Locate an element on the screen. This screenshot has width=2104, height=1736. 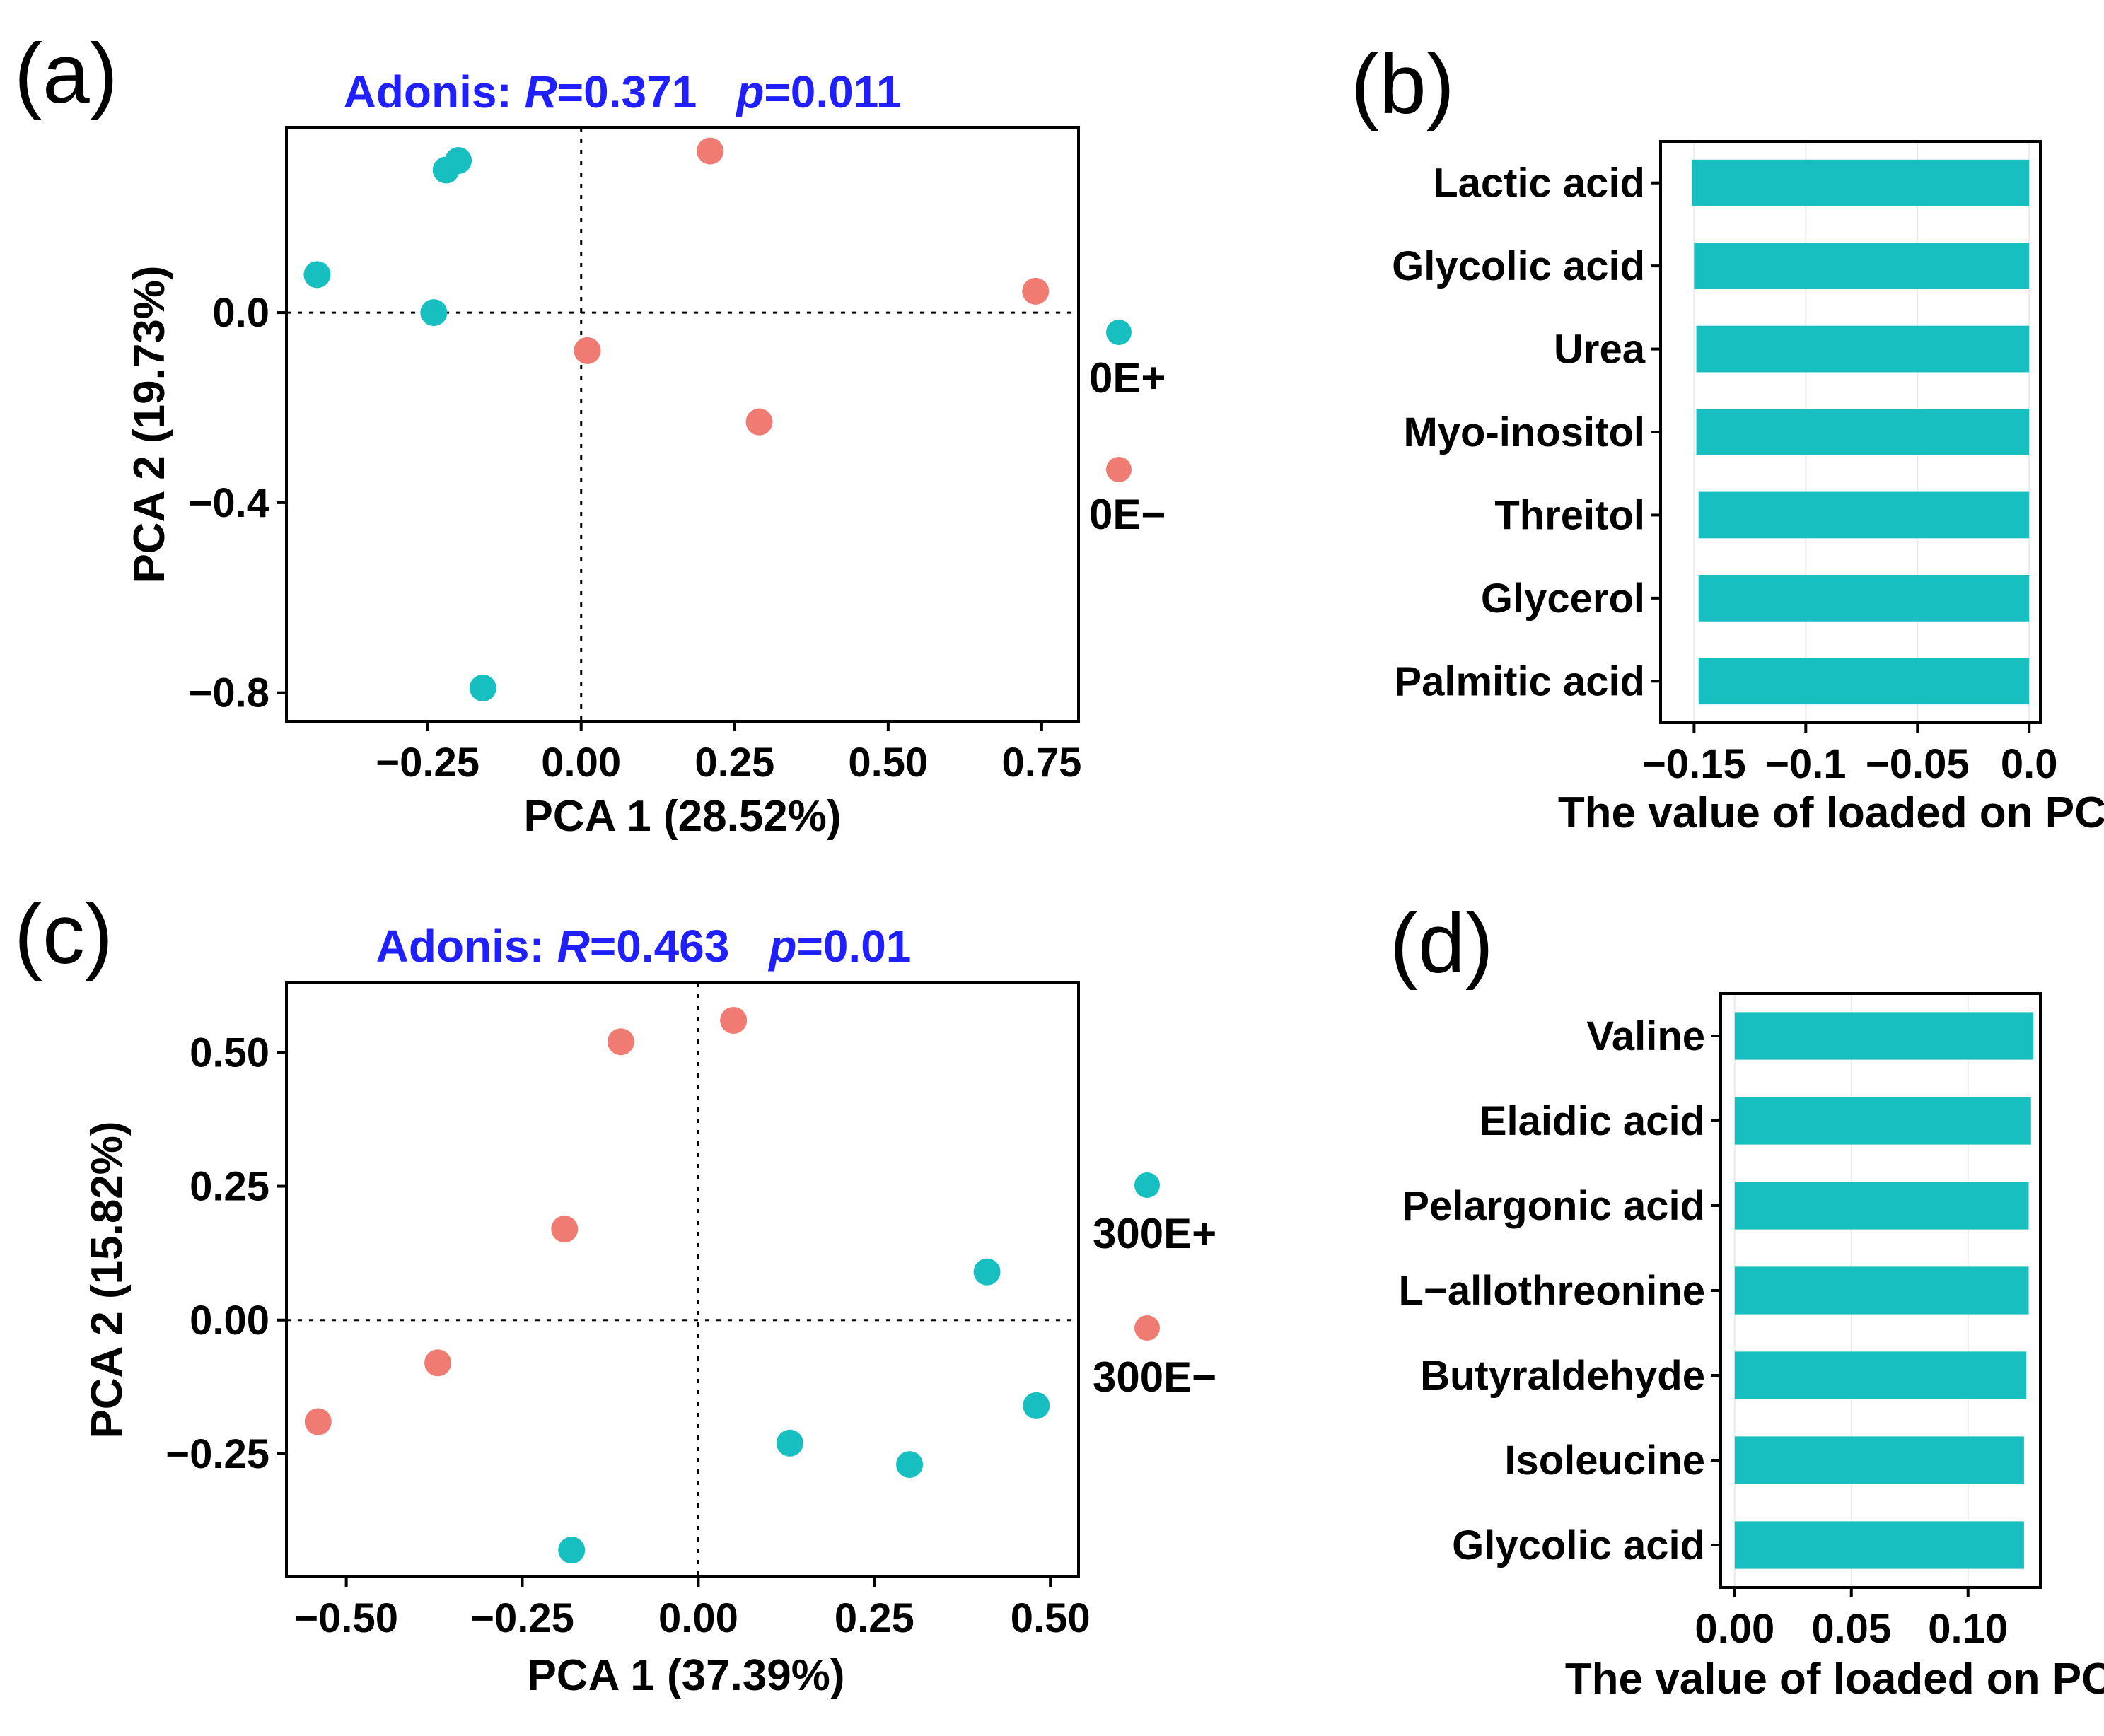
panel-b-category-label-0: Lactic acid is located at coordinates (1539, 184).